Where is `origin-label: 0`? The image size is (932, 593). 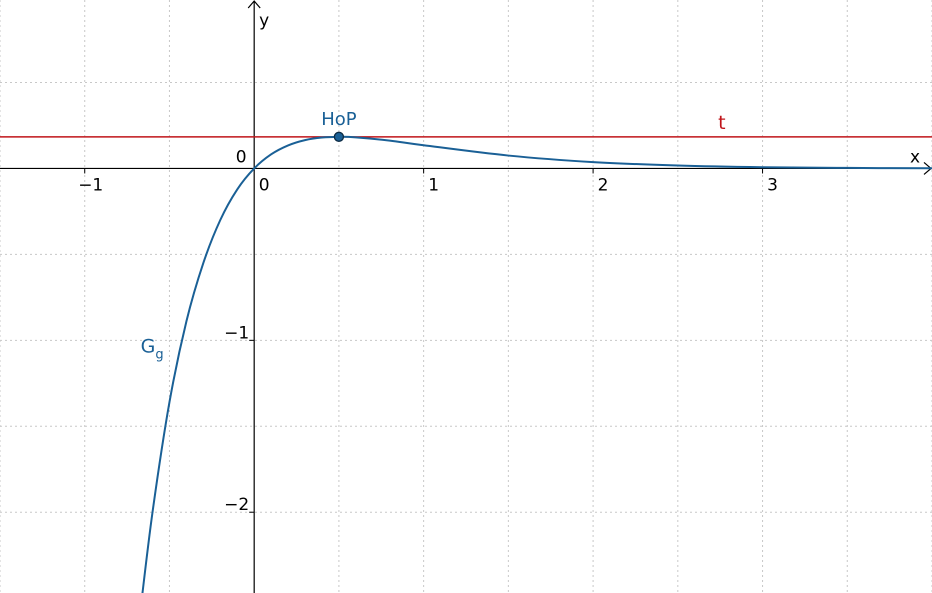 origin-label: 0 is located at coordinates (241, 157).